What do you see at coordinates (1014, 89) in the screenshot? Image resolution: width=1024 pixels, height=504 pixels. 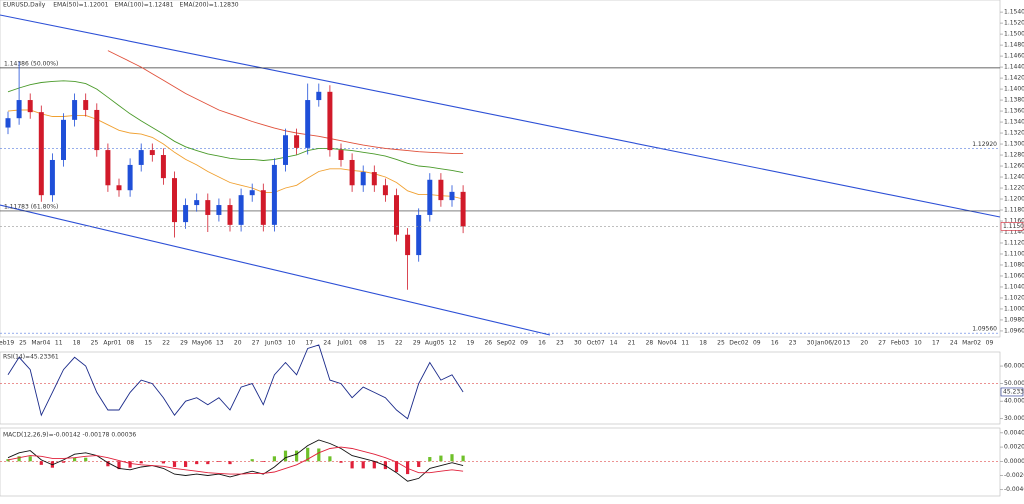 I see `y-tick-label: 1.14000` at bounding box center [1014, 89].